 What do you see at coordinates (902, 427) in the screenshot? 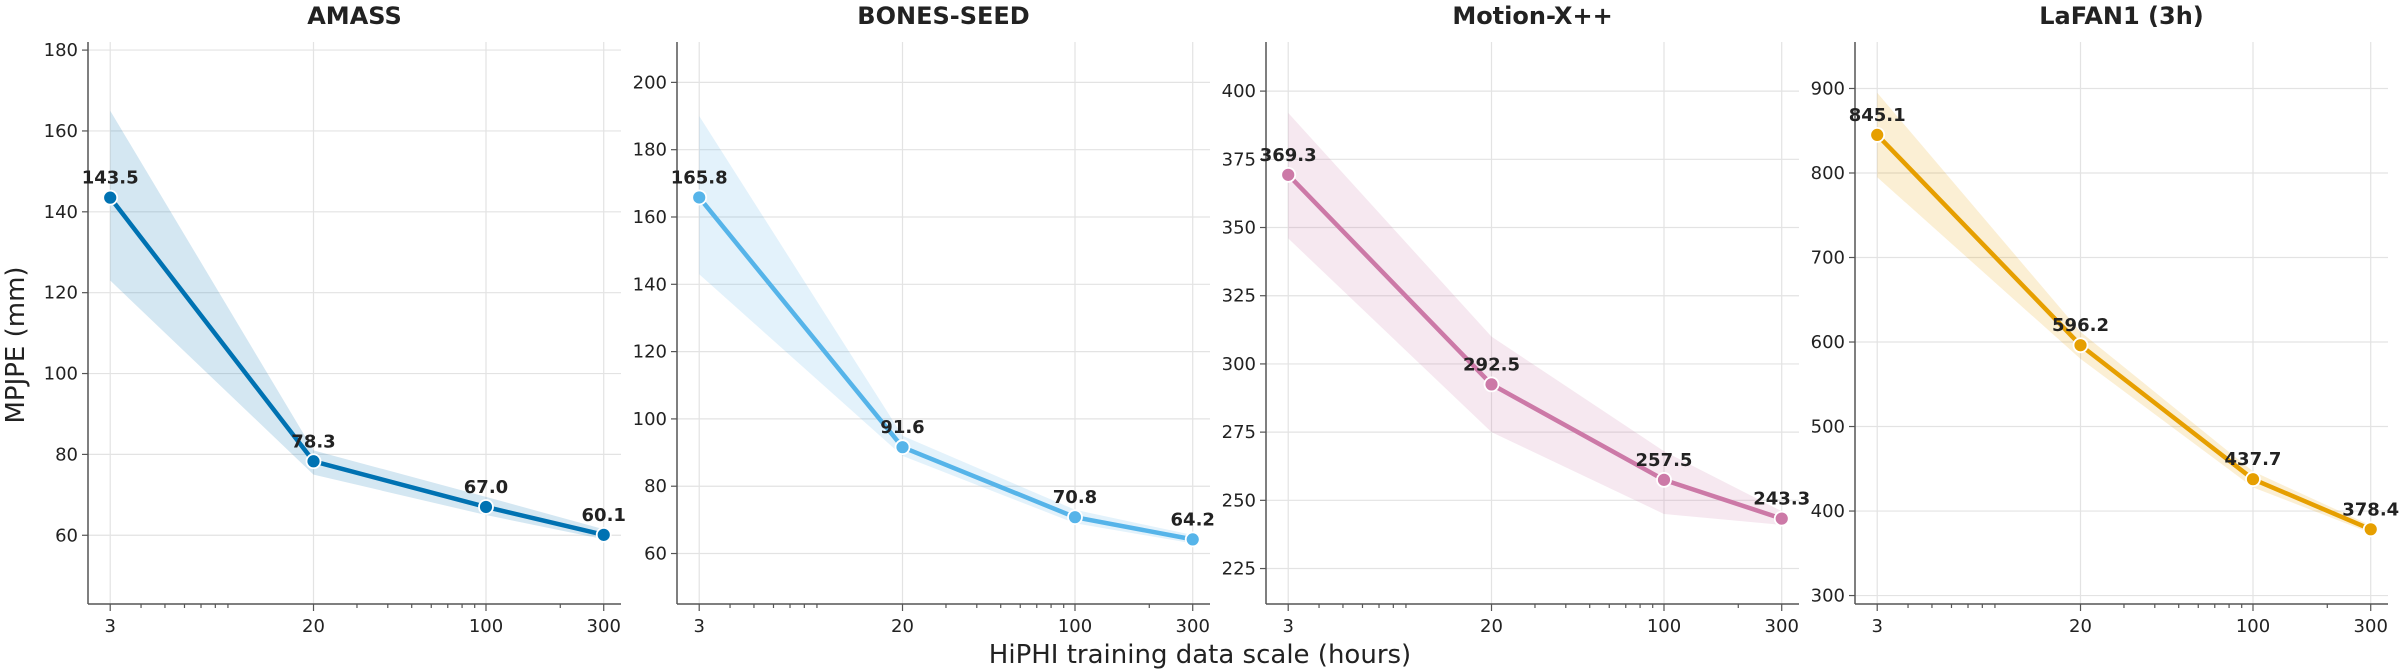
I see `data-label: 91.6` at bounding box center [902, 427].